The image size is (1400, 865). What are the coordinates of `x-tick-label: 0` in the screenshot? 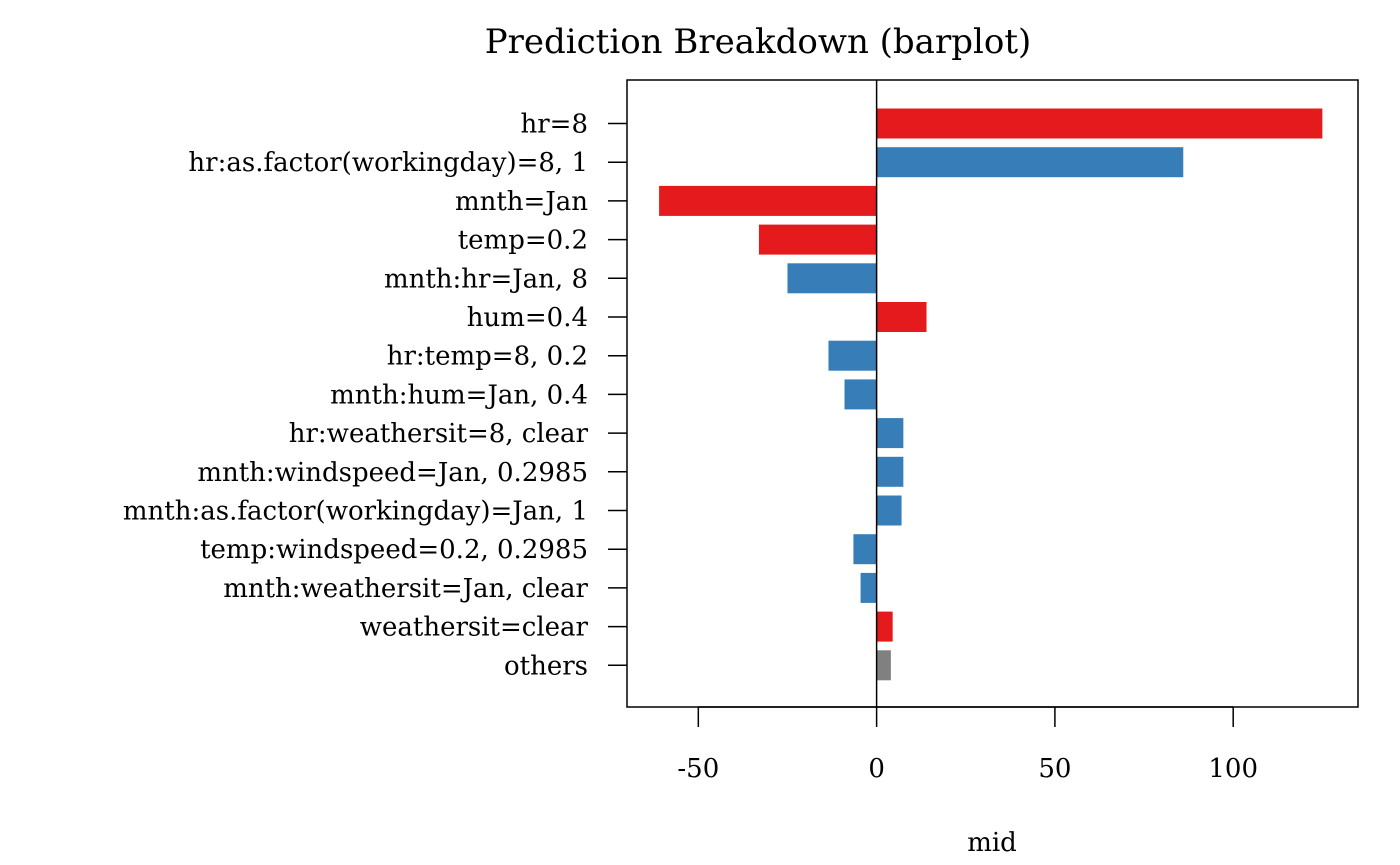 It's located at (876, 769).